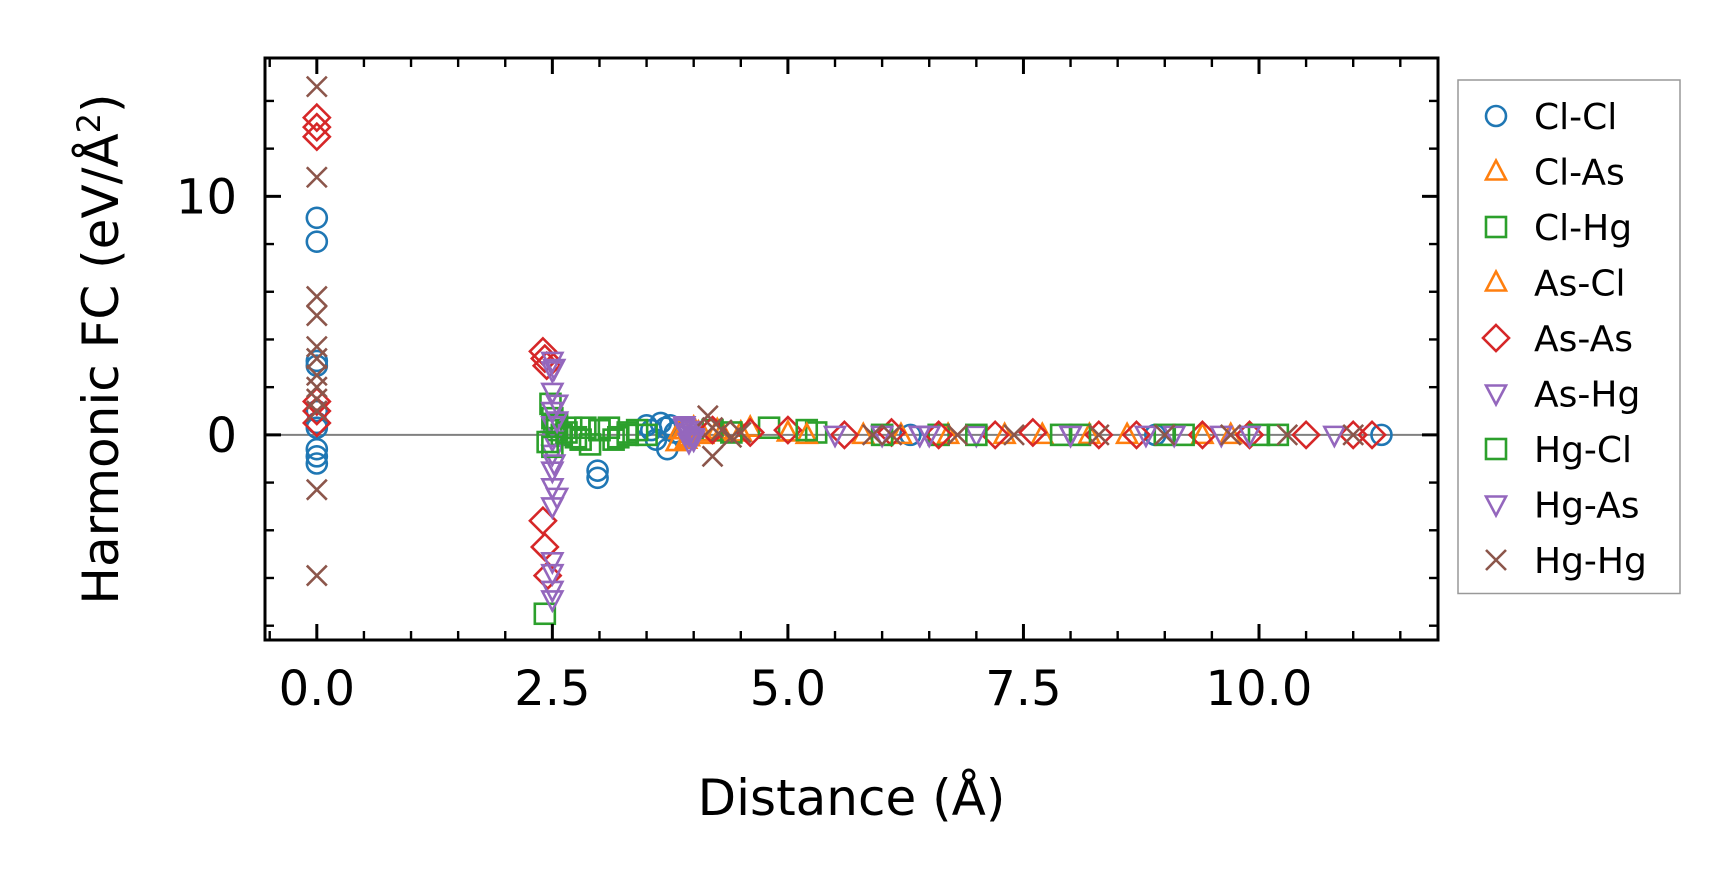  Describe the element at coordinates (317, 689) in the screenshot. I see `x-tick-label: 0.0` at that location.